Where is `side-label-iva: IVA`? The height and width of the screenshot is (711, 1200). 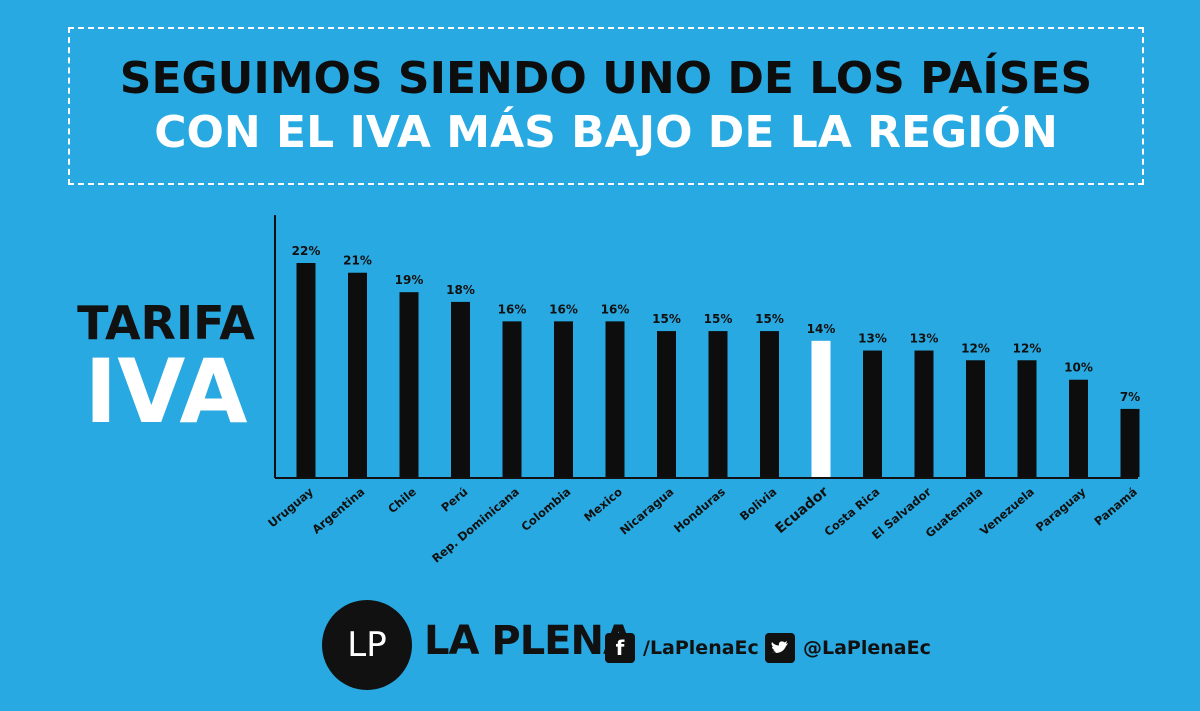
side-label-iva: IVA is located at coordinates (166, 391).